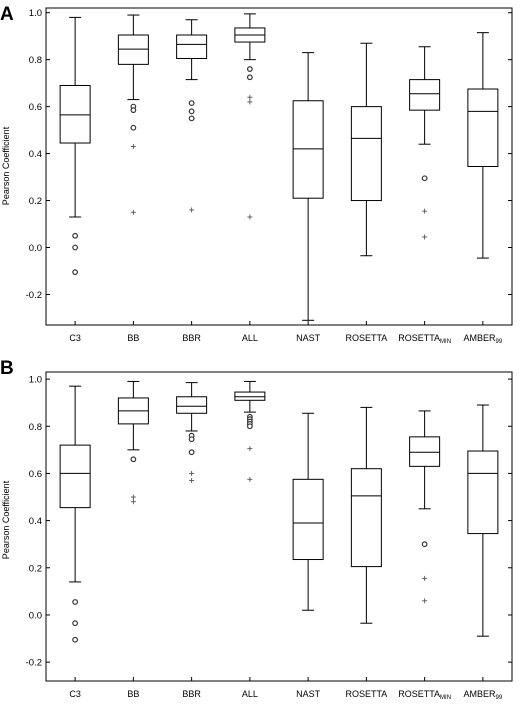  What do you see at coordinates (133, 338) in the screenshot?
I see `category-label: BB` at bounding box center [133, 338].